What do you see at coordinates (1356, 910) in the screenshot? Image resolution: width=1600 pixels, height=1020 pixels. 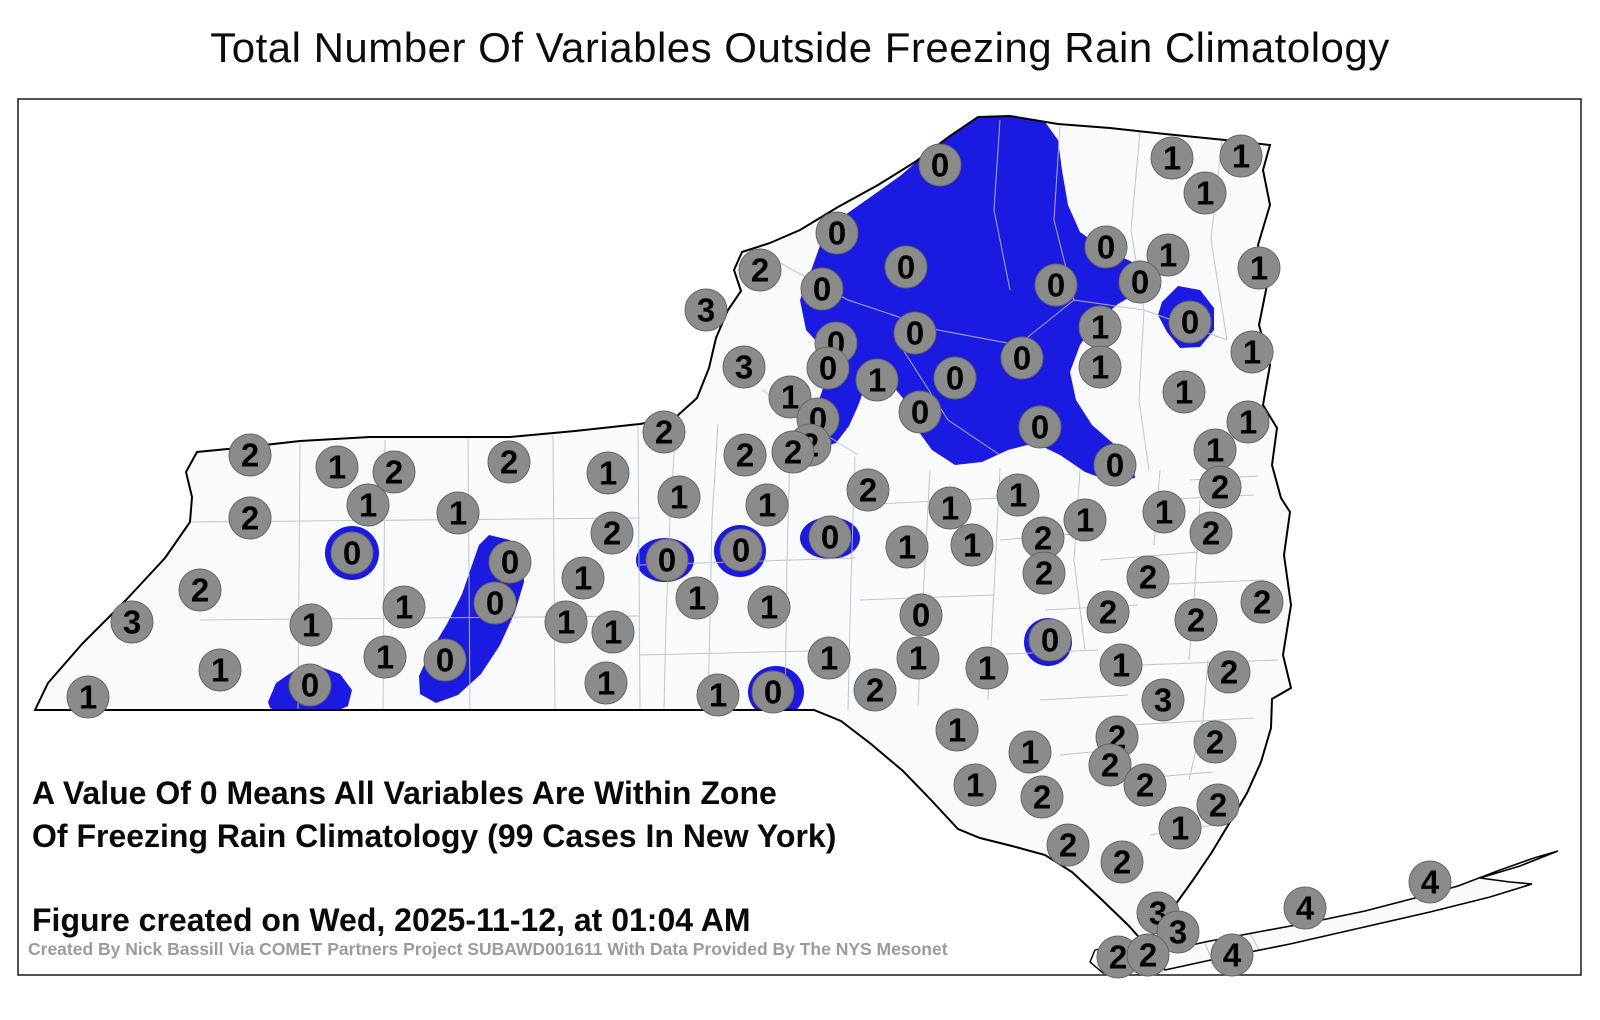 I see `long-island-outline` at bounding box center [1356, 910].